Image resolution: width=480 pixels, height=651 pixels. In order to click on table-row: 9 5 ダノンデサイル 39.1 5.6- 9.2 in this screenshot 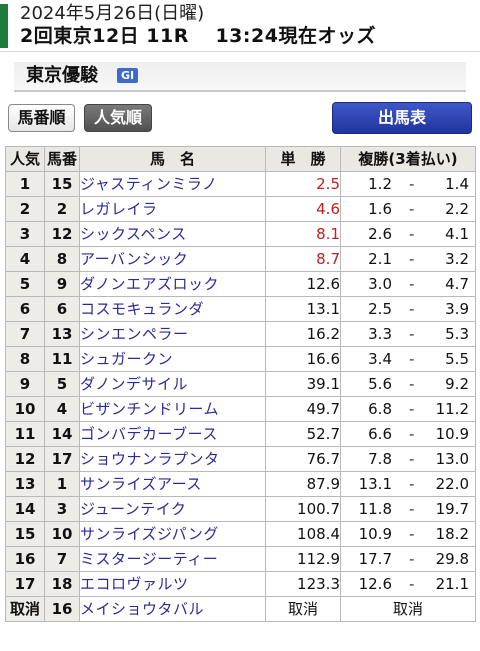, I will do `click(240, 384)`.